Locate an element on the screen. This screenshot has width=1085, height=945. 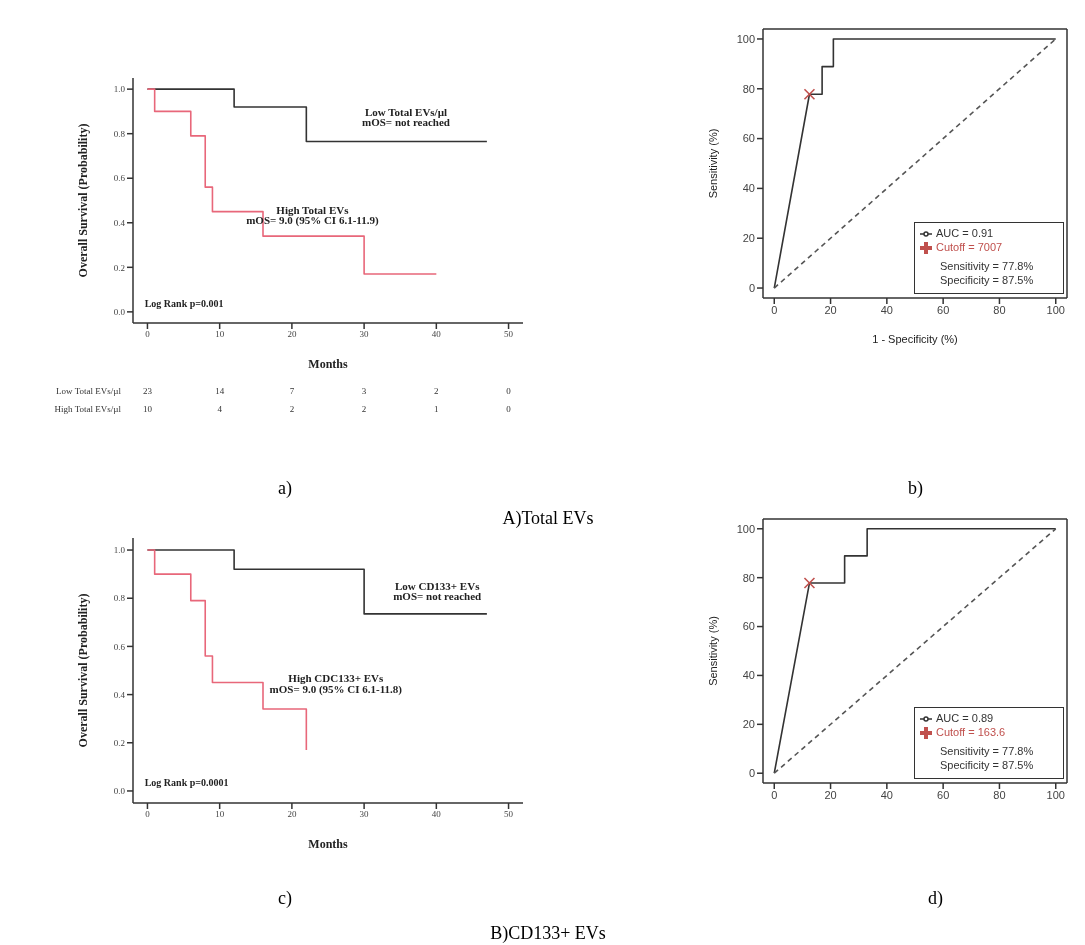
legend-label: Cutoff = 7007 is located at coordinates (969, 247).